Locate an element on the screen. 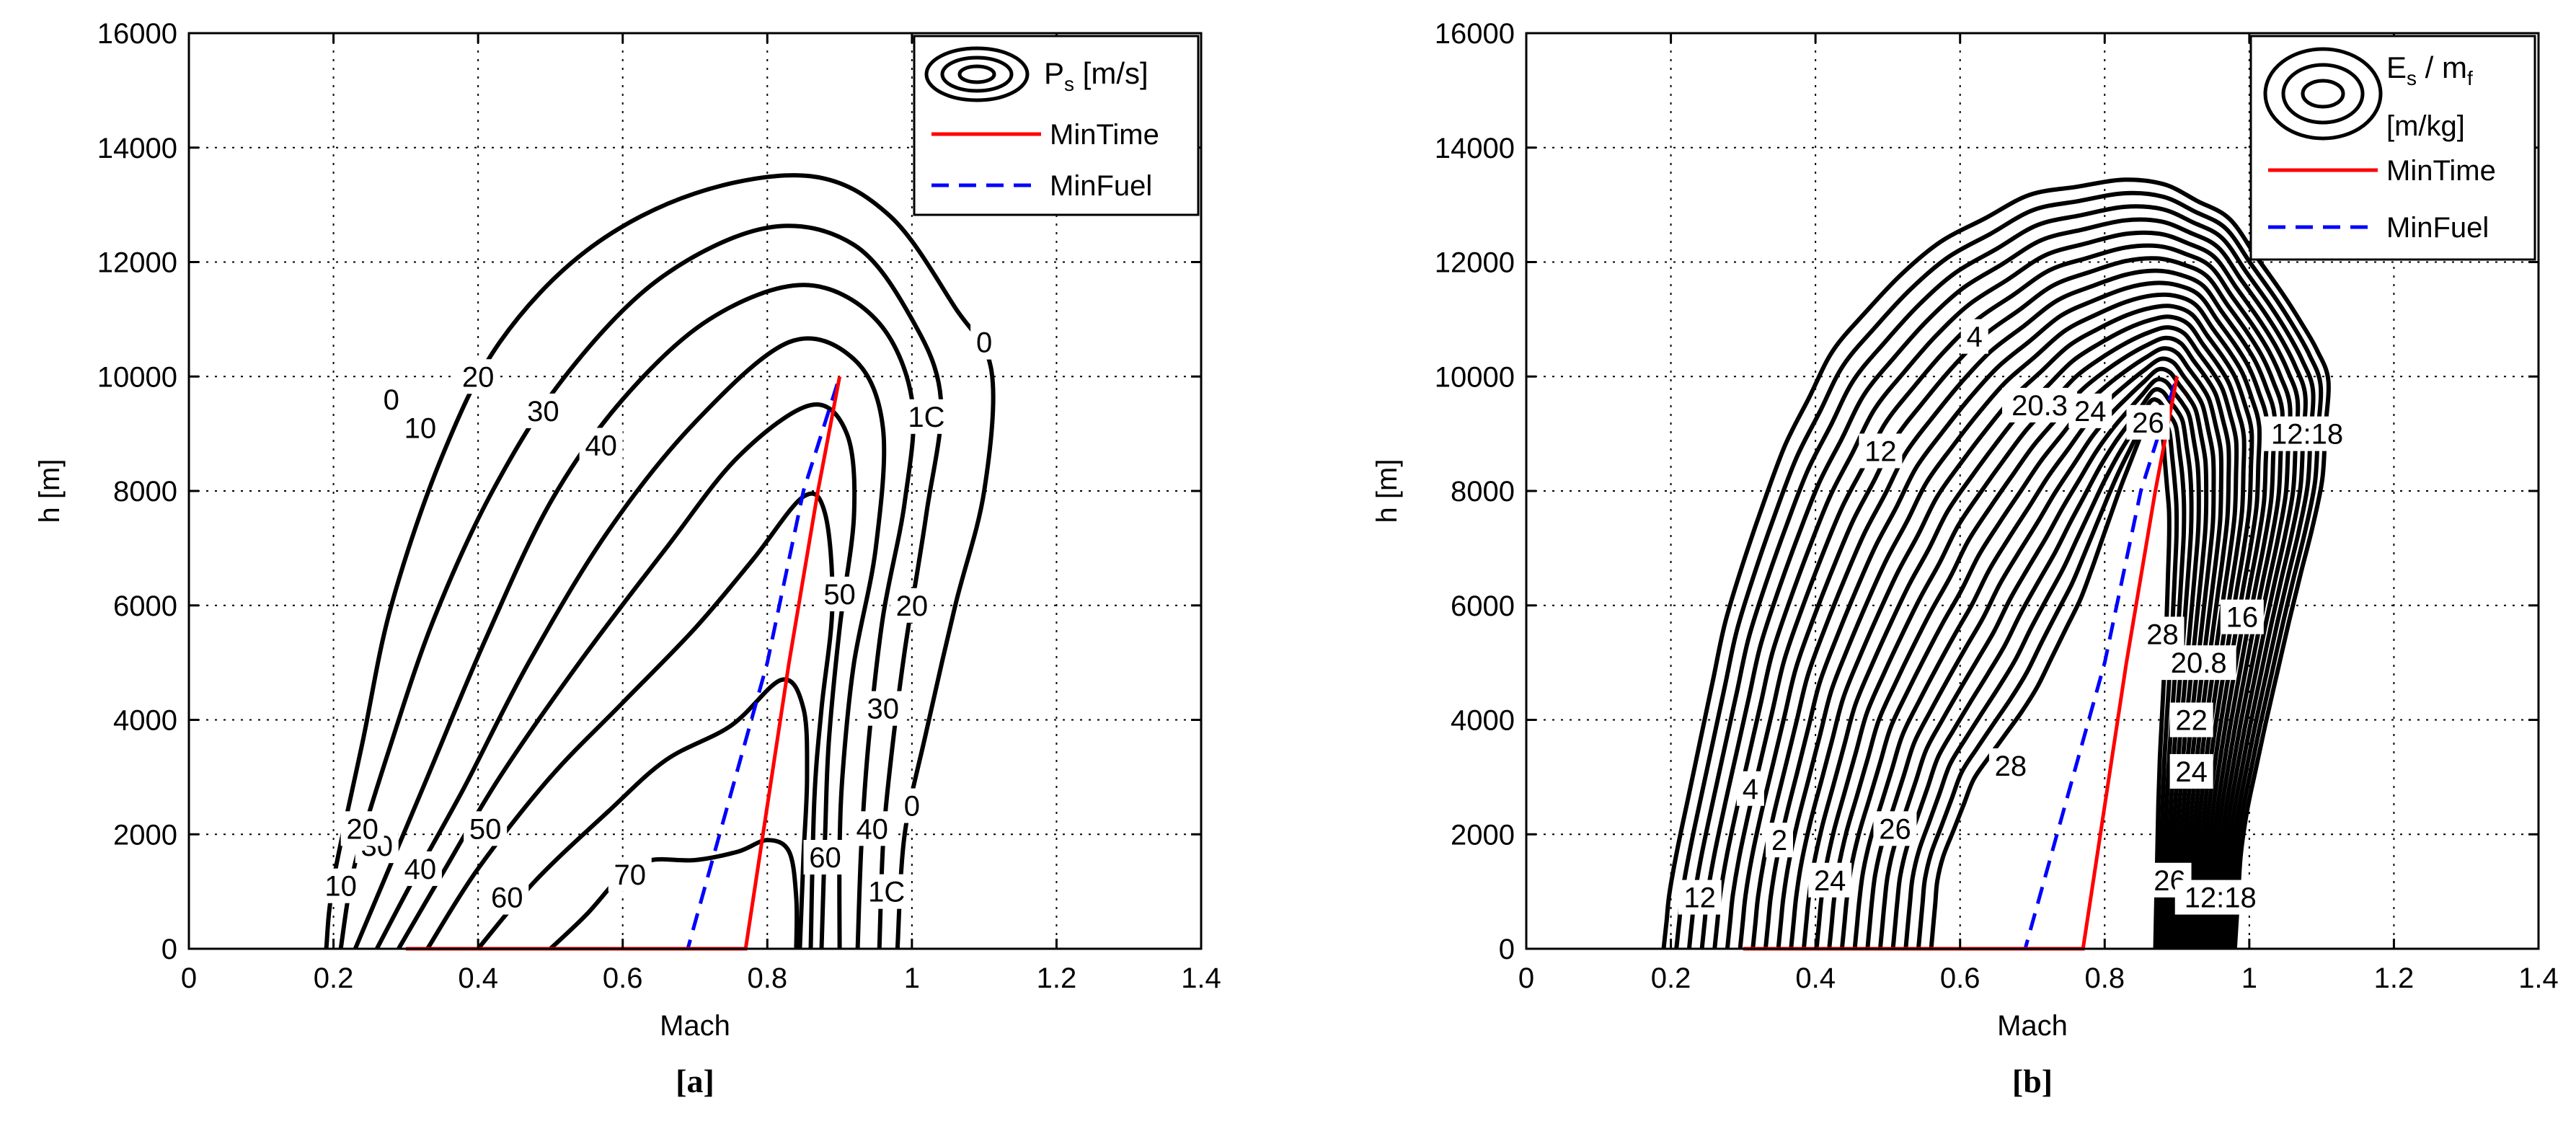 This screenshot has width=2576, height=1129. legend-a: Ps [m/s] MinTime MinFuel is located at coordinates (1056, 126).